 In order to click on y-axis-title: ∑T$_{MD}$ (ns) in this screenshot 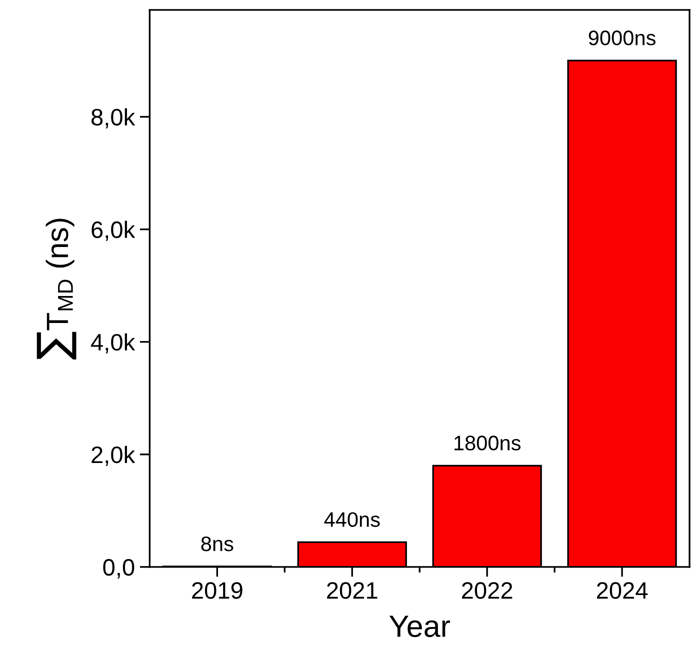, I will do `click(56, 289)`.